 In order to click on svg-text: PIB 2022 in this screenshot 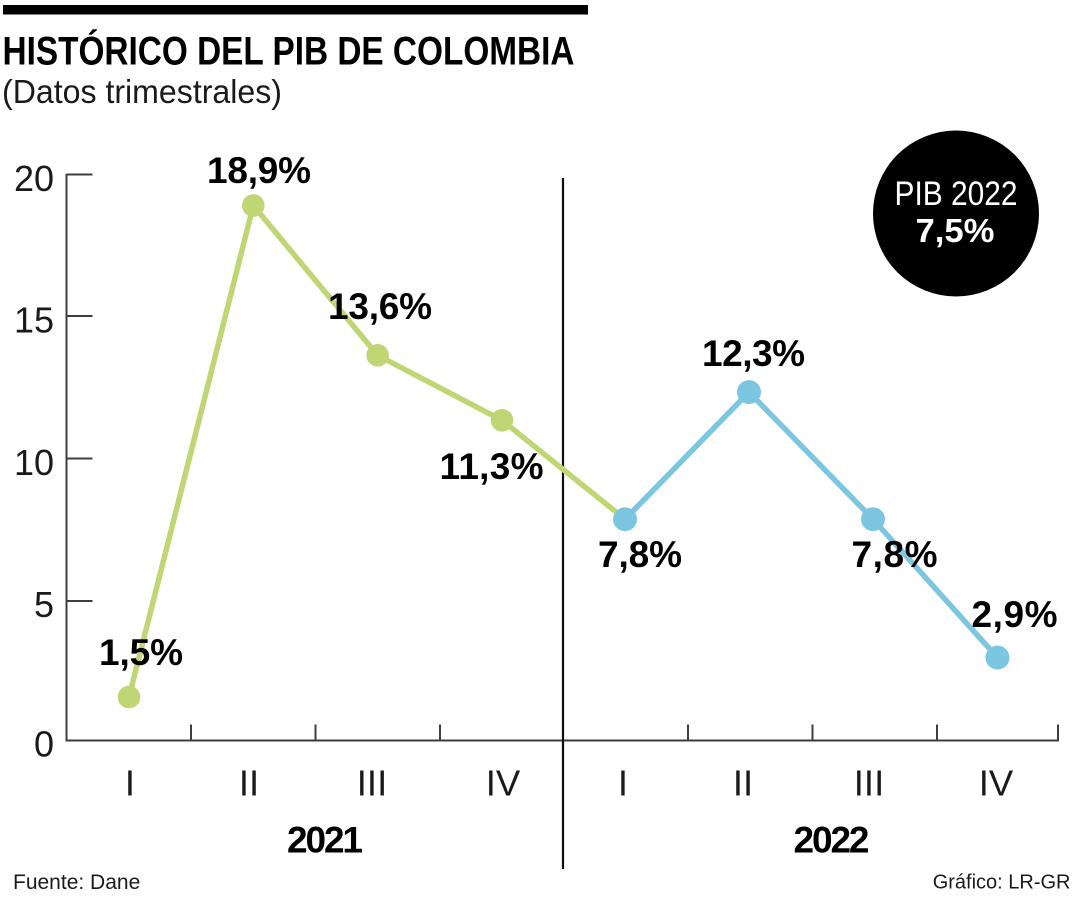, I will do `click(956, 194)`.